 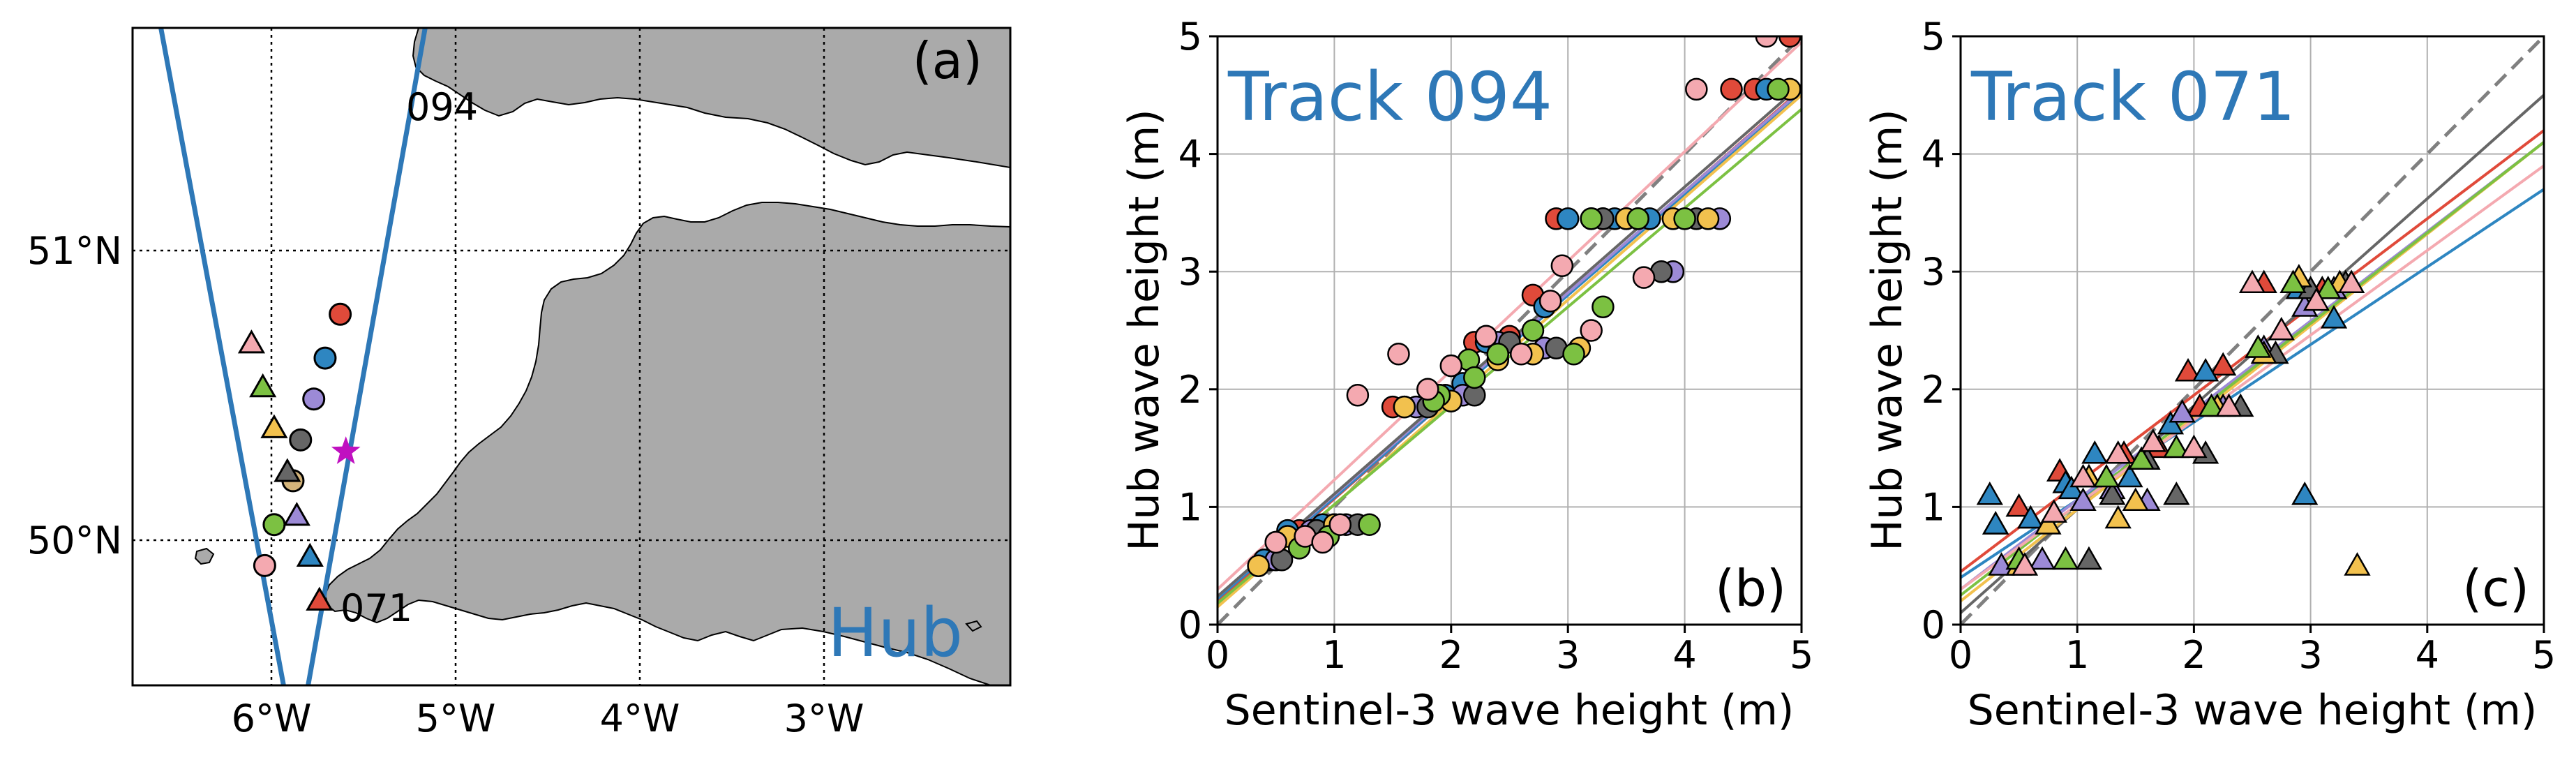 I want to click on b-xtick-2: 2, so click(x=1451, y=655).